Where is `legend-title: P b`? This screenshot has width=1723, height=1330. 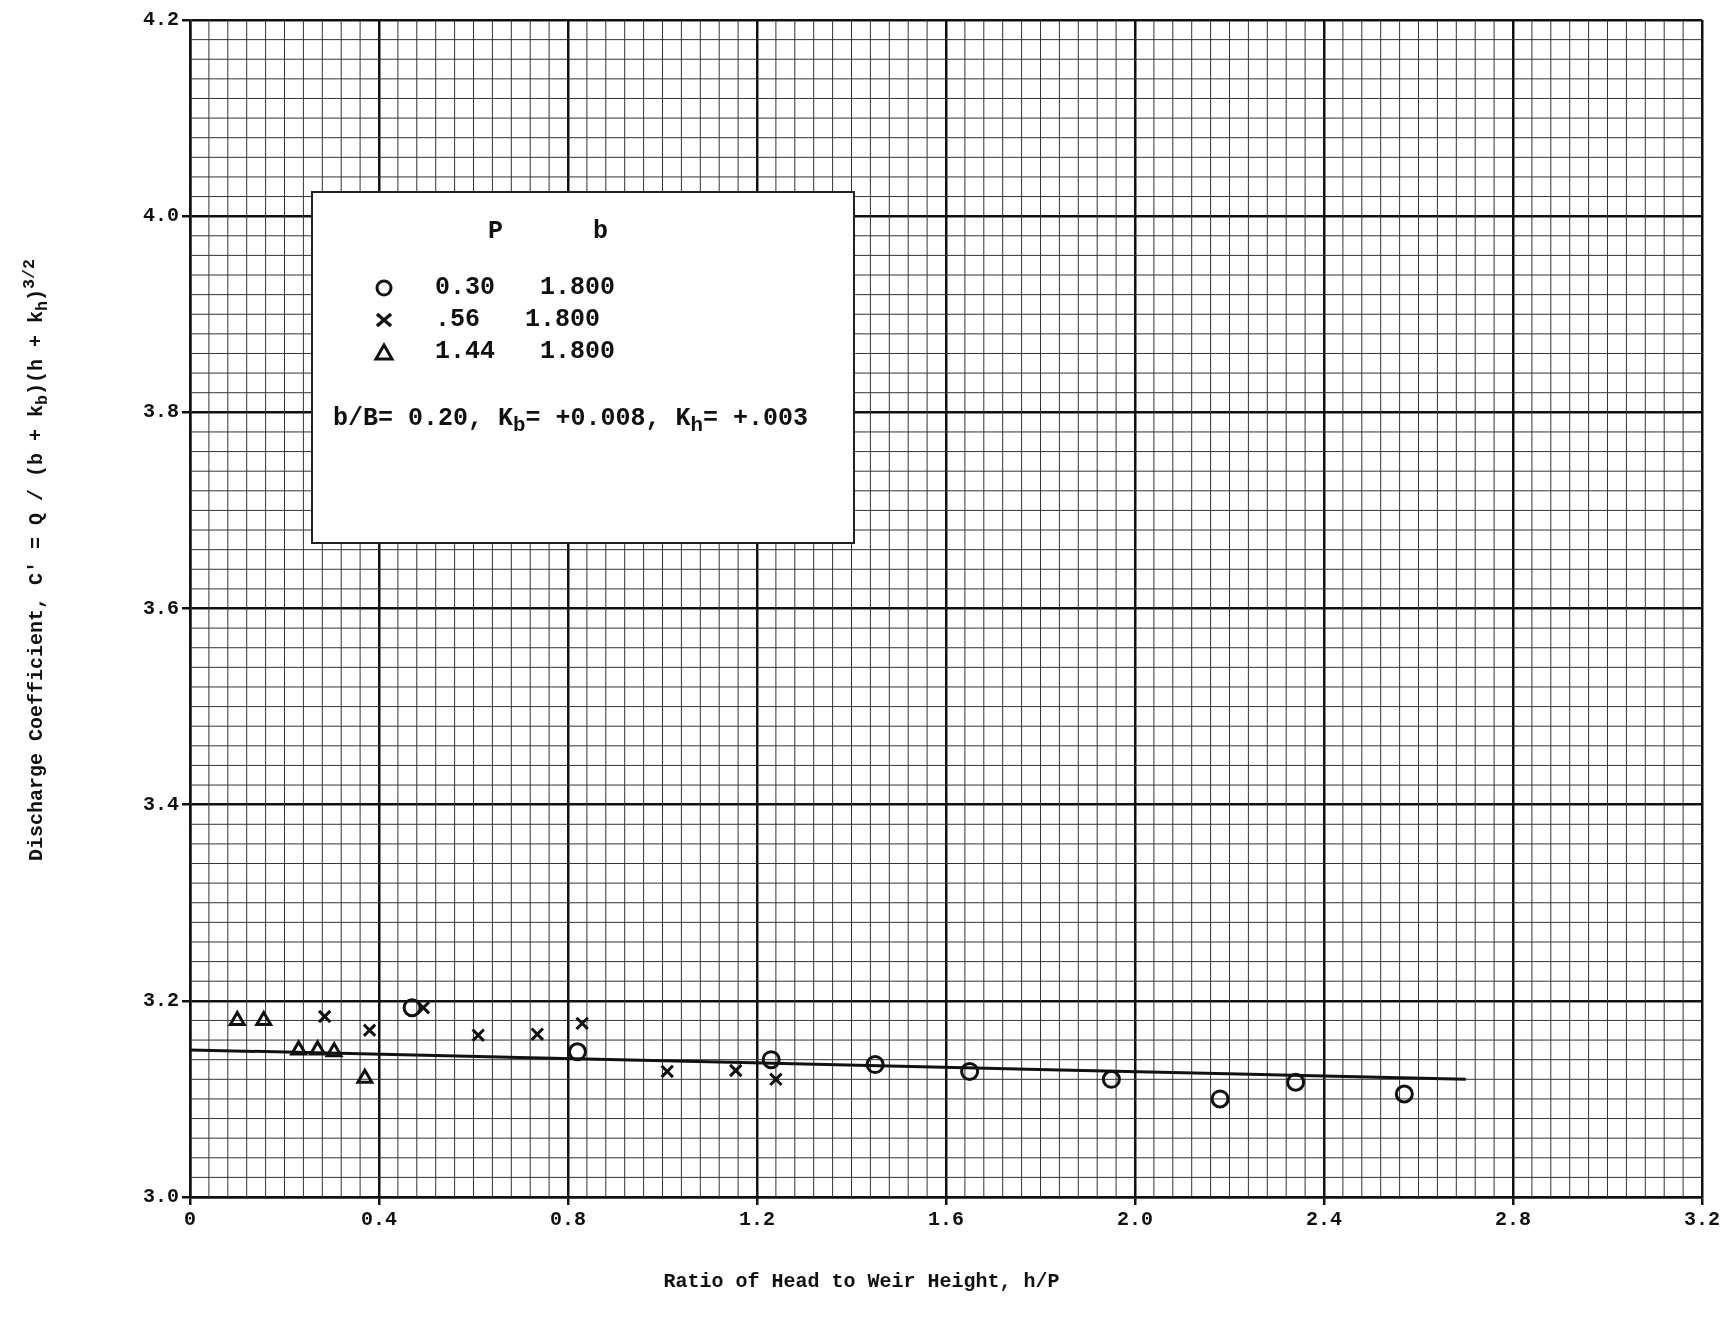 legend-title: P b is located at coordinates (548, 231).